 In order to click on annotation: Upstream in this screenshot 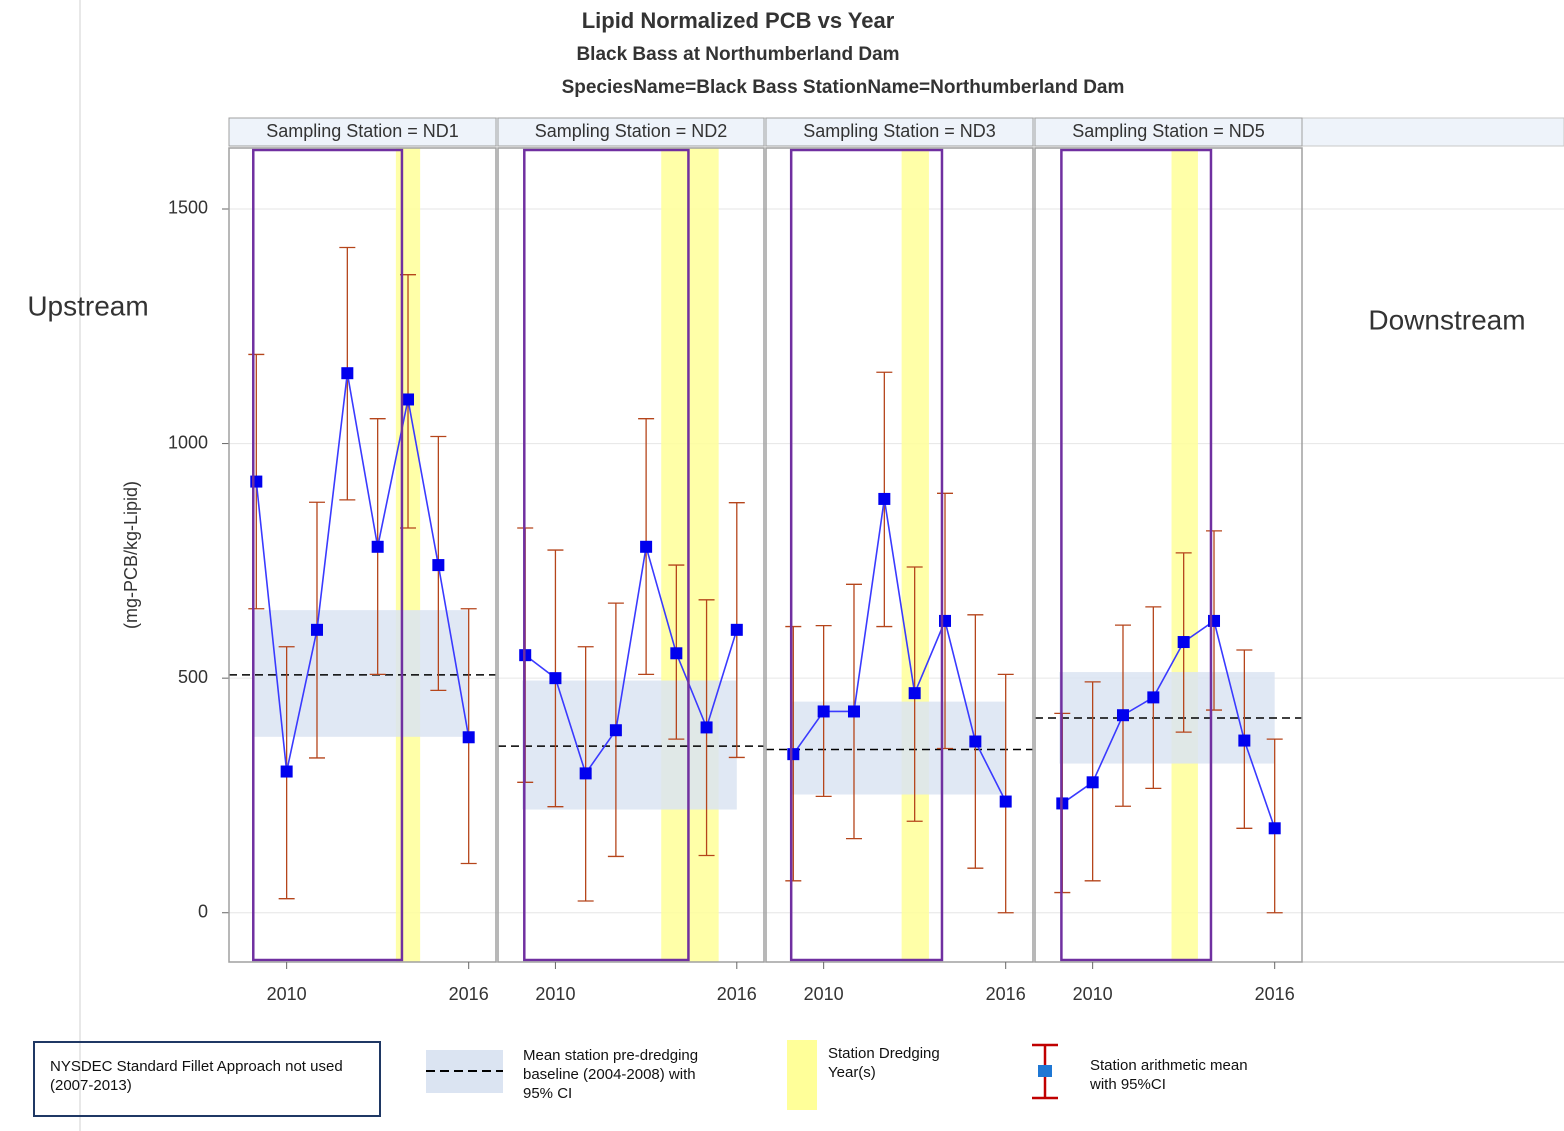, I will do `click(87, 305)`.